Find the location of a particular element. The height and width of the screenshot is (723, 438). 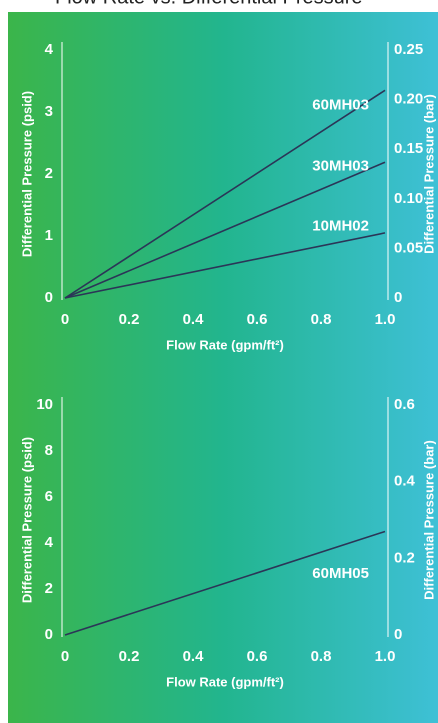

y-tick-label: 6 is located at coordinates (49, 496).